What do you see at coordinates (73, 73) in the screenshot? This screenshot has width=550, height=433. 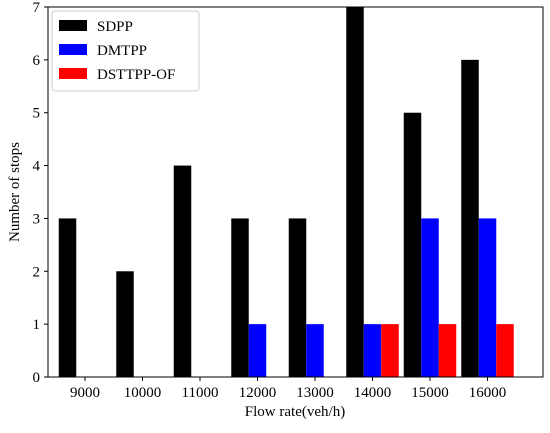 I see `legend-swatch-dsttpp-of` at bounding box center [73, 73].